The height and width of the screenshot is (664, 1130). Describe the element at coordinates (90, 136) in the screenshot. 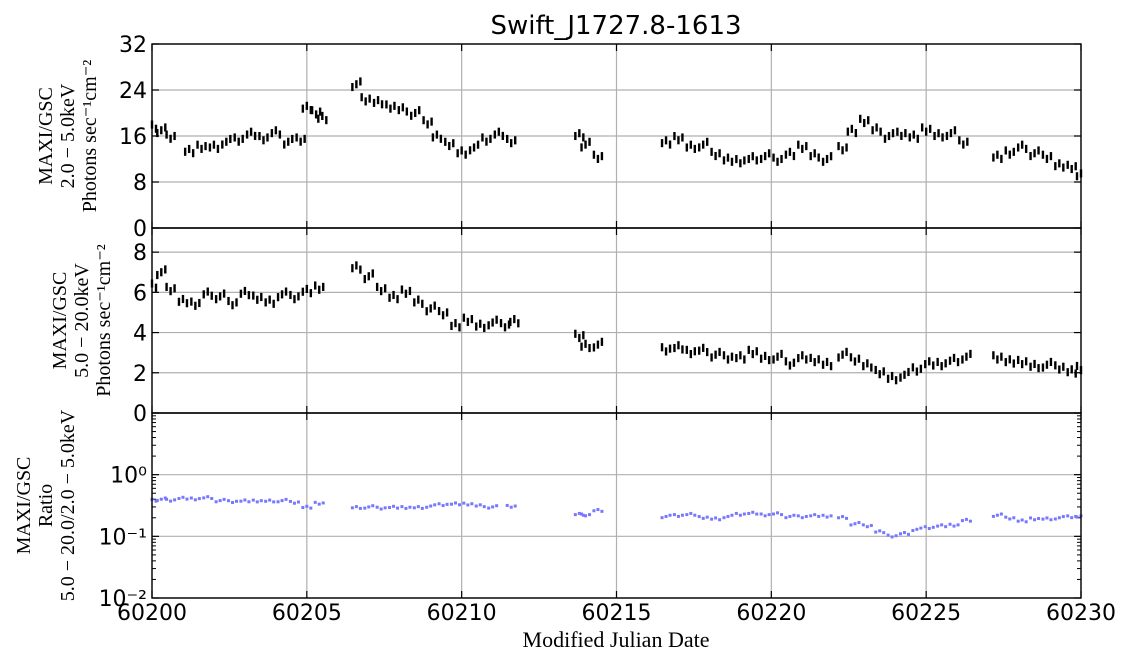

I see `y-axis-label-line: Photons sec⁻¹cm⁻²` at that location.